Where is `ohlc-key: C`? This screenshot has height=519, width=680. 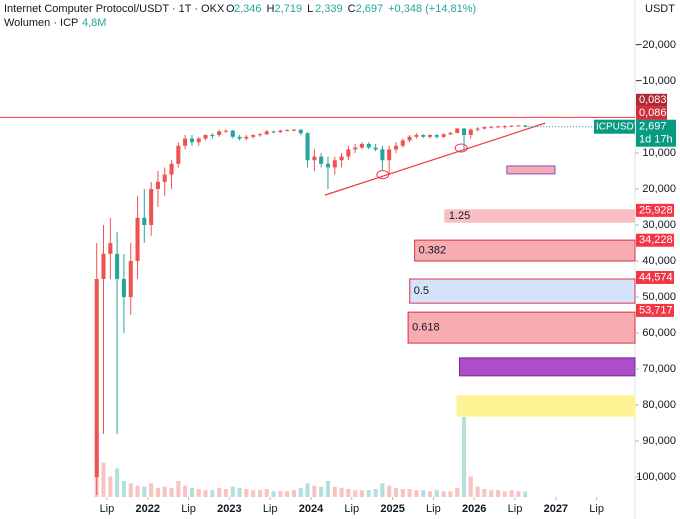 ohlc-key: C is located at coordinates (352, 9).